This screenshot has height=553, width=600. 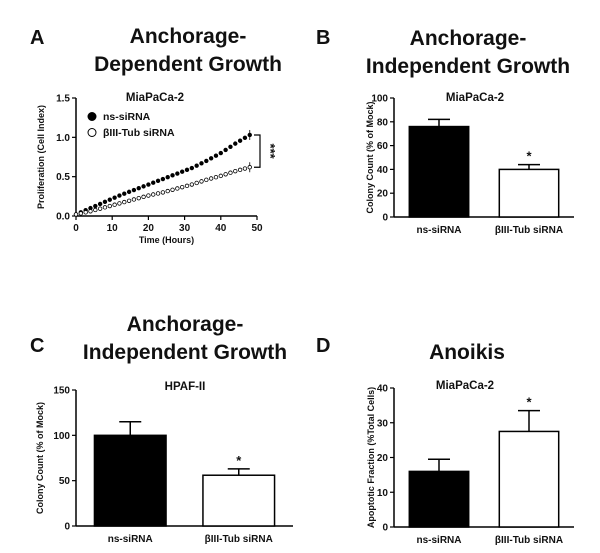 What do you see at coordinates (37, 346) in the screenshot?
I see `panel-c-letter: C` at bounding box center [37, 346].